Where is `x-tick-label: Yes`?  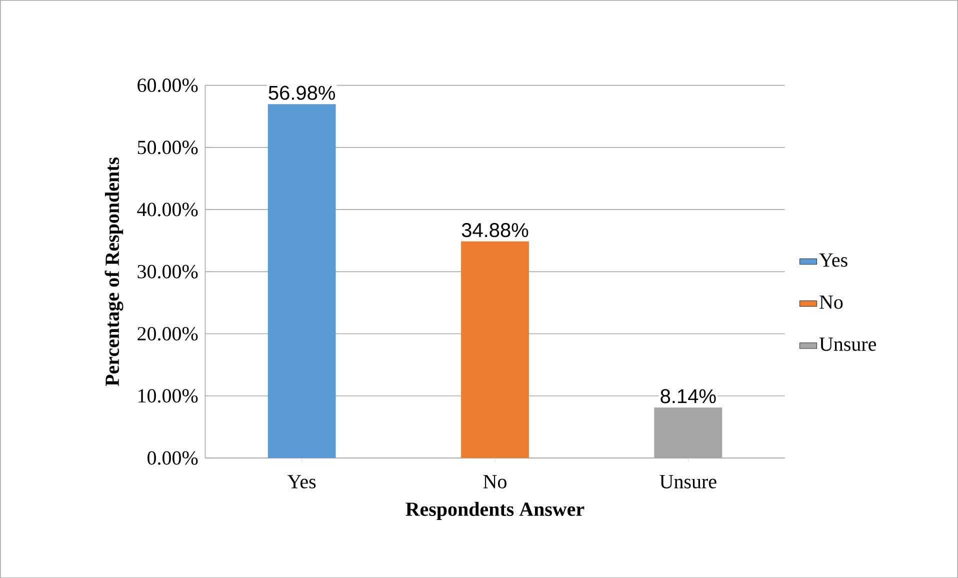 x-tick-label: Yes is located at coordinates (302, 481).